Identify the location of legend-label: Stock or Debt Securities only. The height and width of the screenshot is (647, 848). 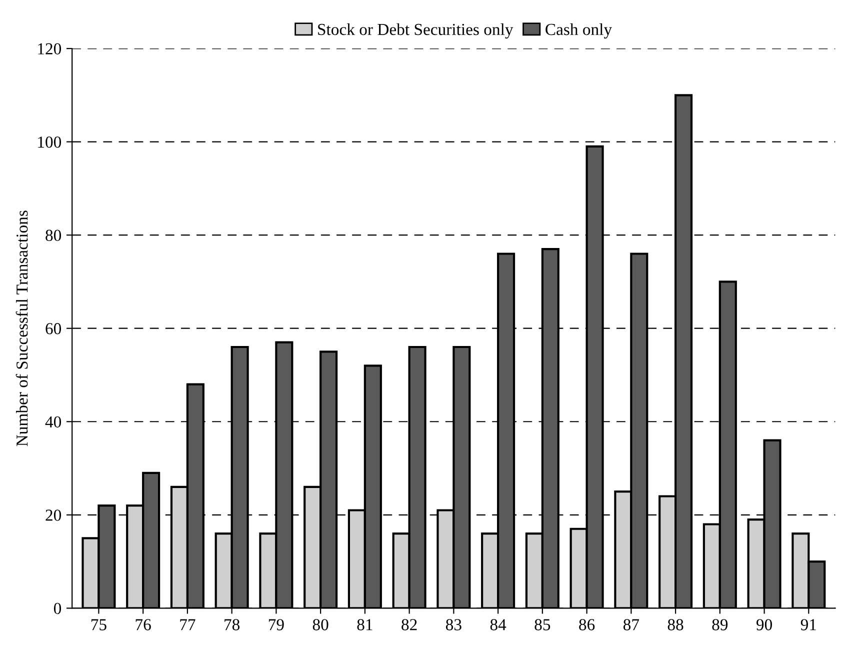
(416, 31).